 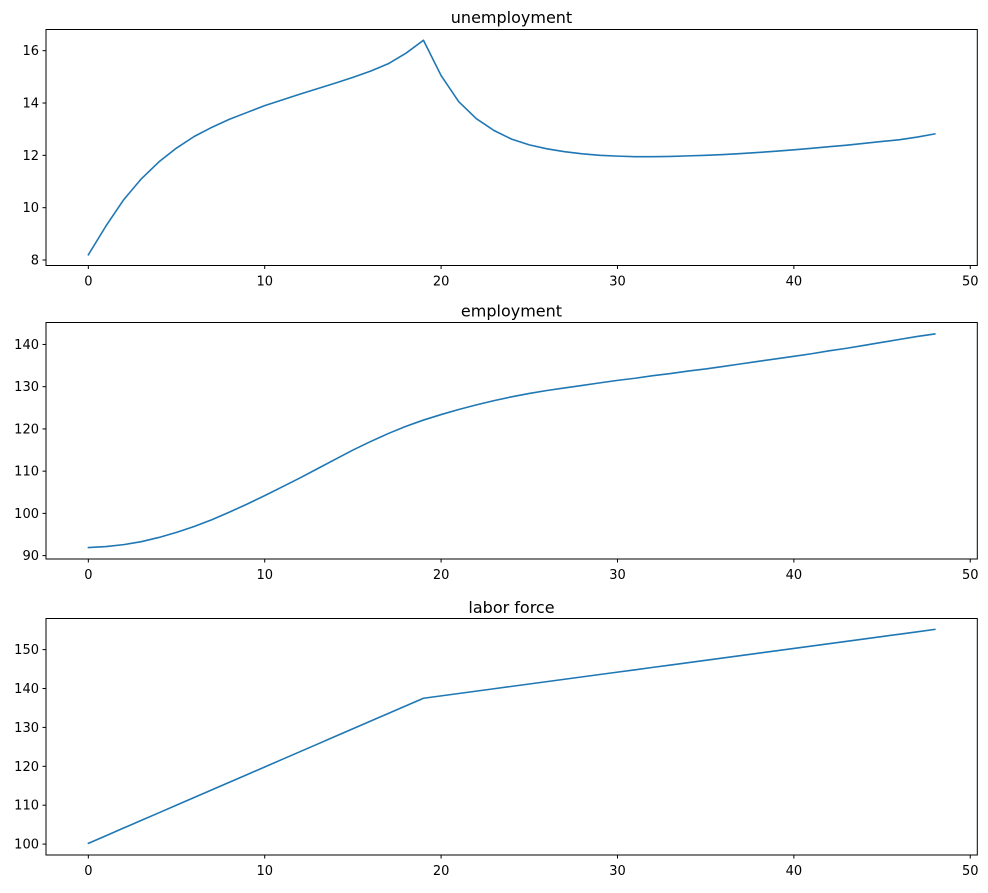 What do you see at coordinates (30, 104) in the screenshot?
I see `y-tick-label: 14` at bounding box center [30, 104].